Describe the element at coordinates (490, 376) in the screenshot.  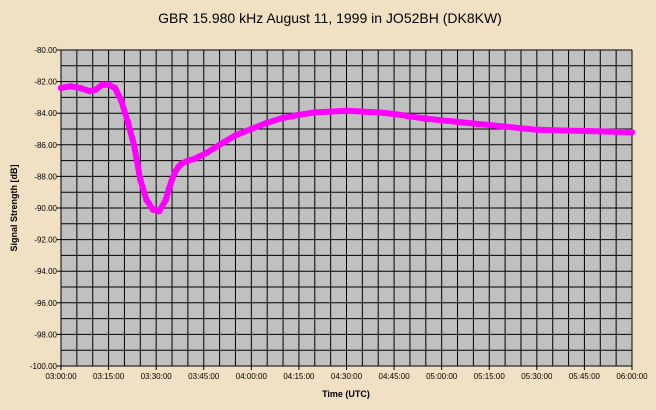
I see `x-tick-label: 05:15:00` at that location.